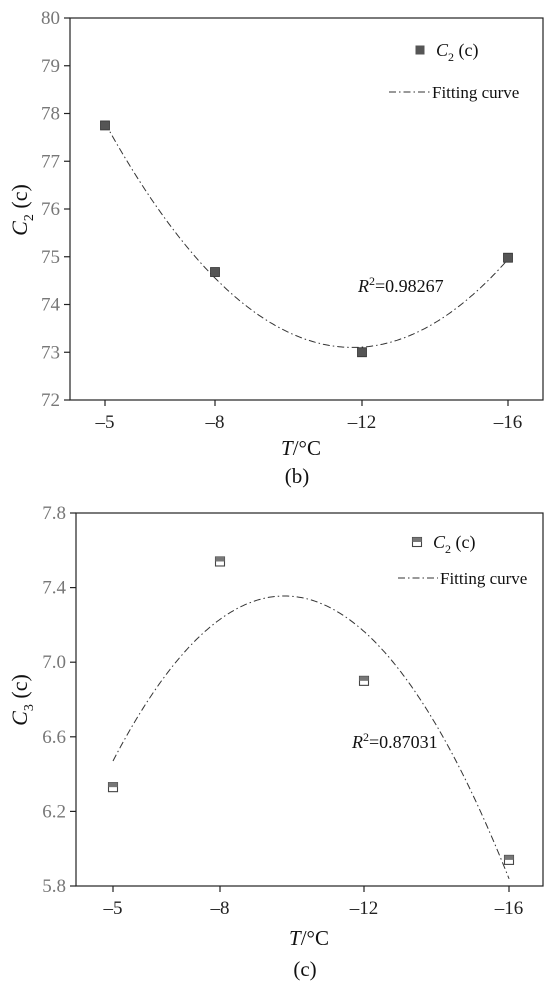  What do you see at coordinates (417, 539) in the screenshot?
I see `legend-marker-fill` at bounding box center [417, 539].